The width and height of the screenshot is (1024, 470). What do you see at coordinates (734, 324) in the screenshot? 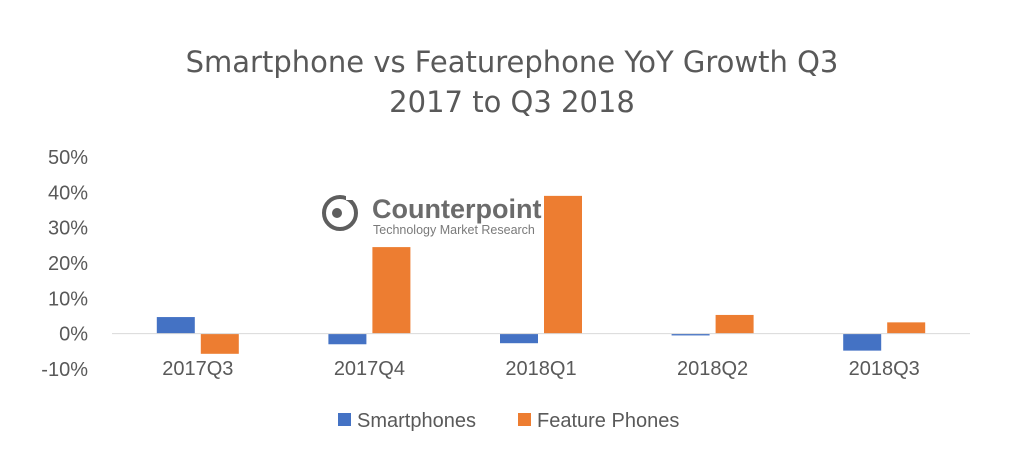
I see `bar-feature-phones-2018q2` at bounding box center [734, 324].